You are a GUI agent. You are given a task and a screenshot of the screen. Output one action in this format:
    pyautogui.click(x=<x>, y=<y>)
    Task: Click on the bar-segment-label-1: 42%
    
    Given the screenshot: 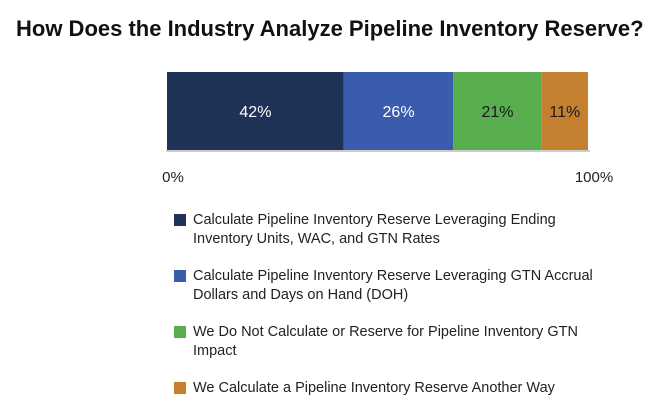 What is the action you would take?
    pyautogui.click(x=255, y=112)
    